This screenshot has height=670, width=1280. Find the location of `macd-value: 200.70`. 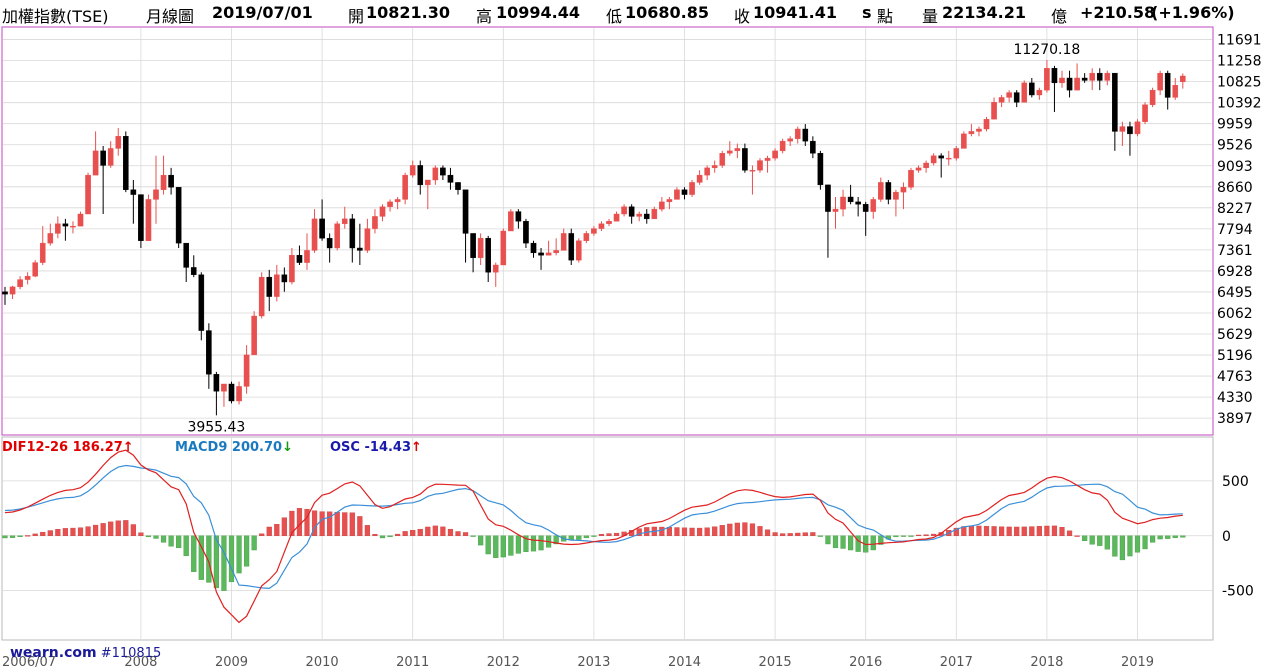

macd-value: 200.70 is located at coordinates (257, 447).